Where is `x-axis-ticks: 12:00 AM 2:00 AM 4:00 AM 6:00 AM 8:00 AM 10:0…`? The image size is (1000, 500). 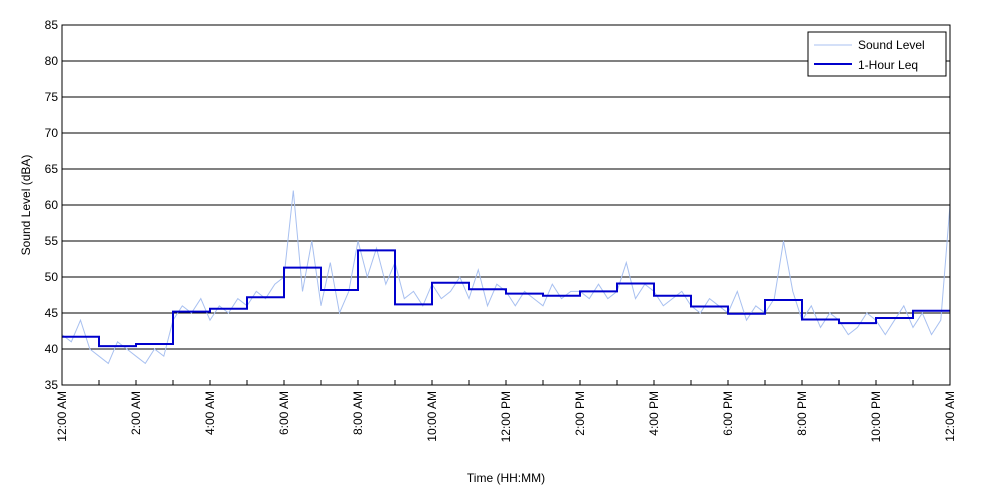 x-axis-ticks: 12:00 AM 2:00 AM 4:00 AM 6:00 AM 8:00 AM 10:0… is located at coordinates (506, 411).